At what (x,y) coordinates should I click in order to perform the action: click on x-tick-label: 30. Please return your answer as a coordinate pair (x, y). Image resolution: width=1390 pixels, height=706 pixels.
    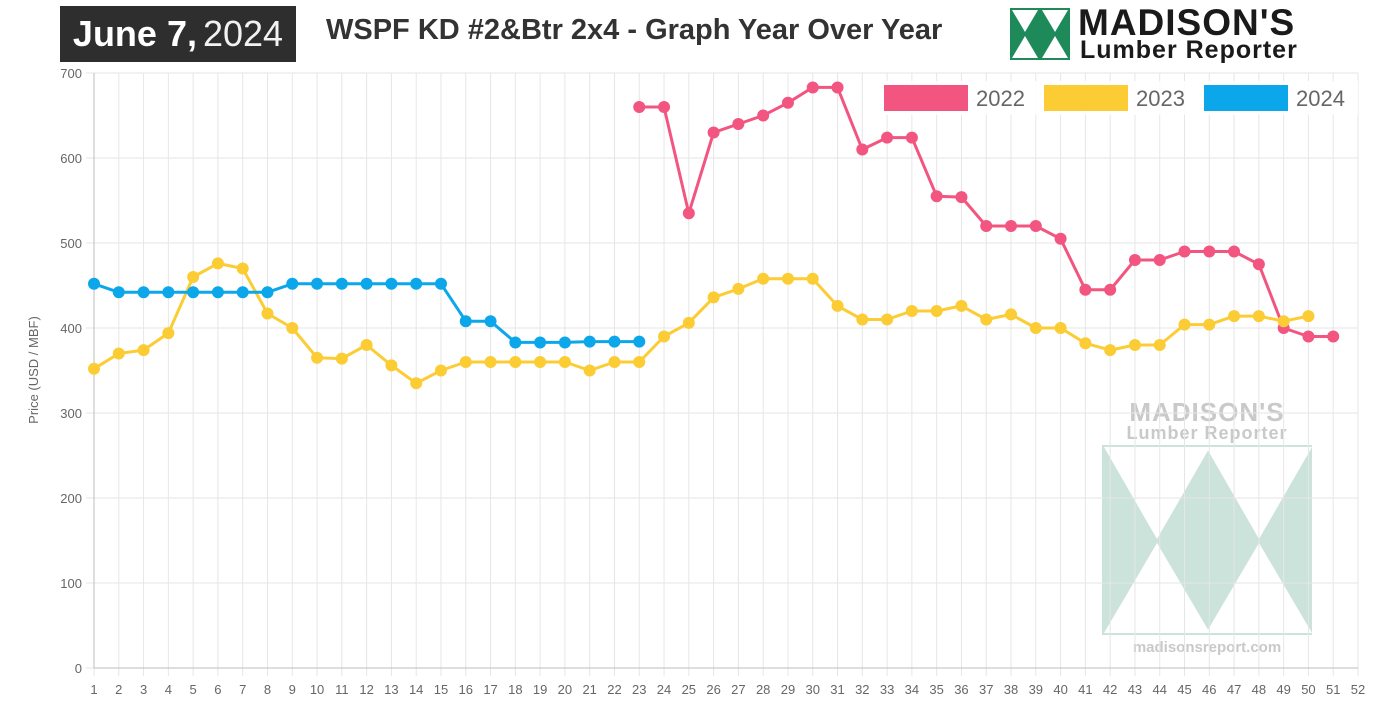
    Looking at the image, I should click on (813, 689).